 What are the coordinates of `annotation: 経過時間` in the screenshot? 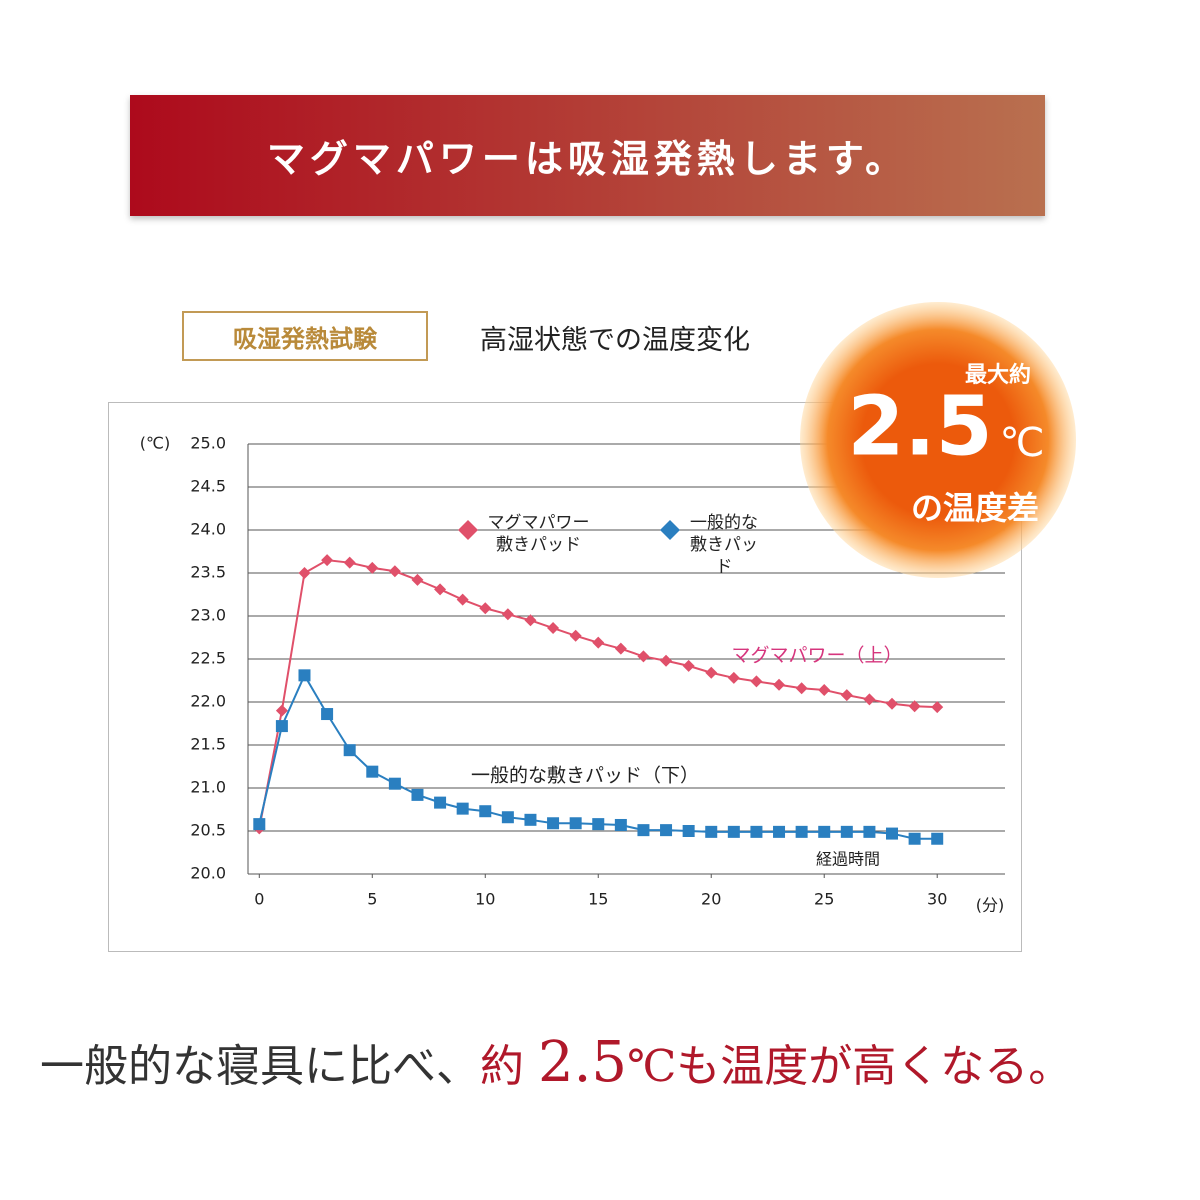 It's located at (848, 859).